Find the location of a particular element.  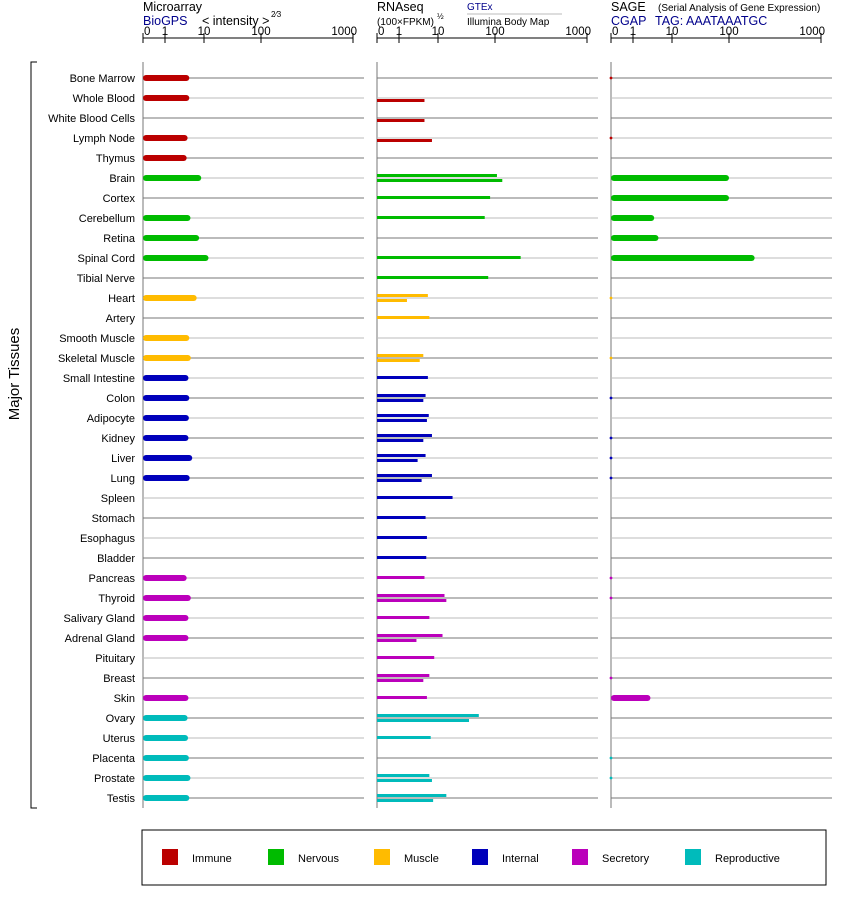

rnaseq-source-illumina: Illumina Body Map is located at coordinates (508, 22).